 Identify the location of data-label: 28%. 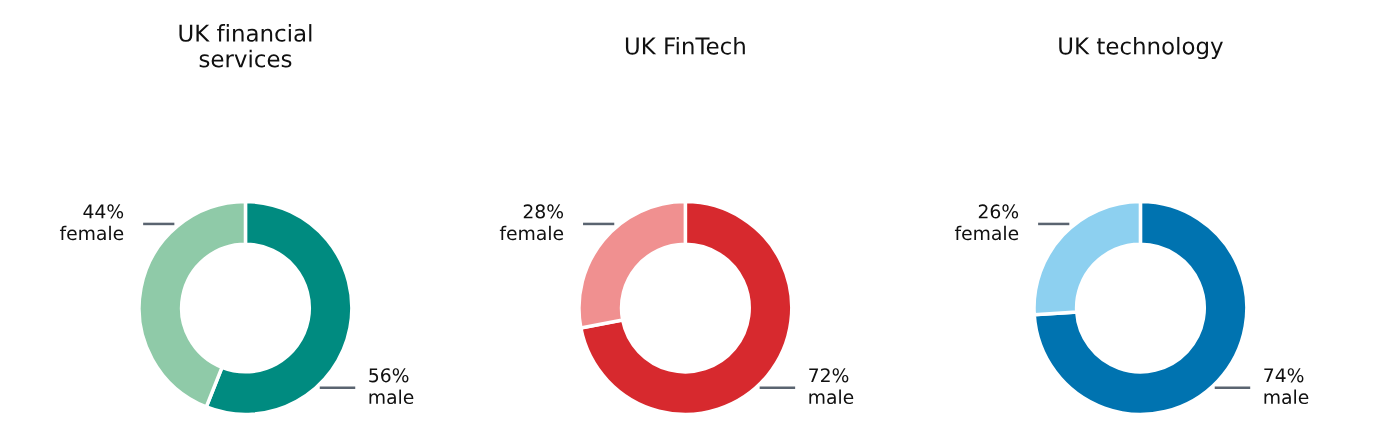
(543, 211).